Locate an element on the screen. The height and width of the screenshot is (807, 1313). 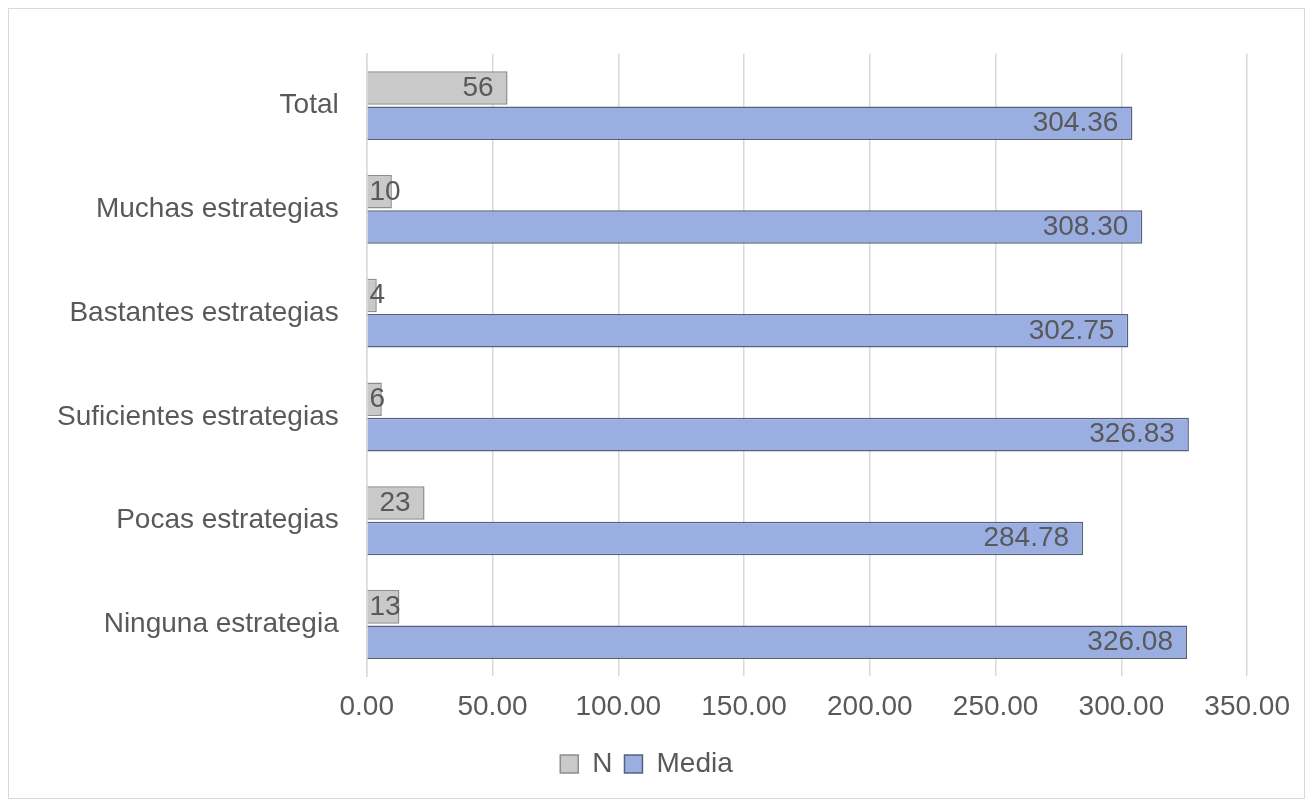
y-tick-label: Bastantes estrategias is located at coordinates (204, 311).